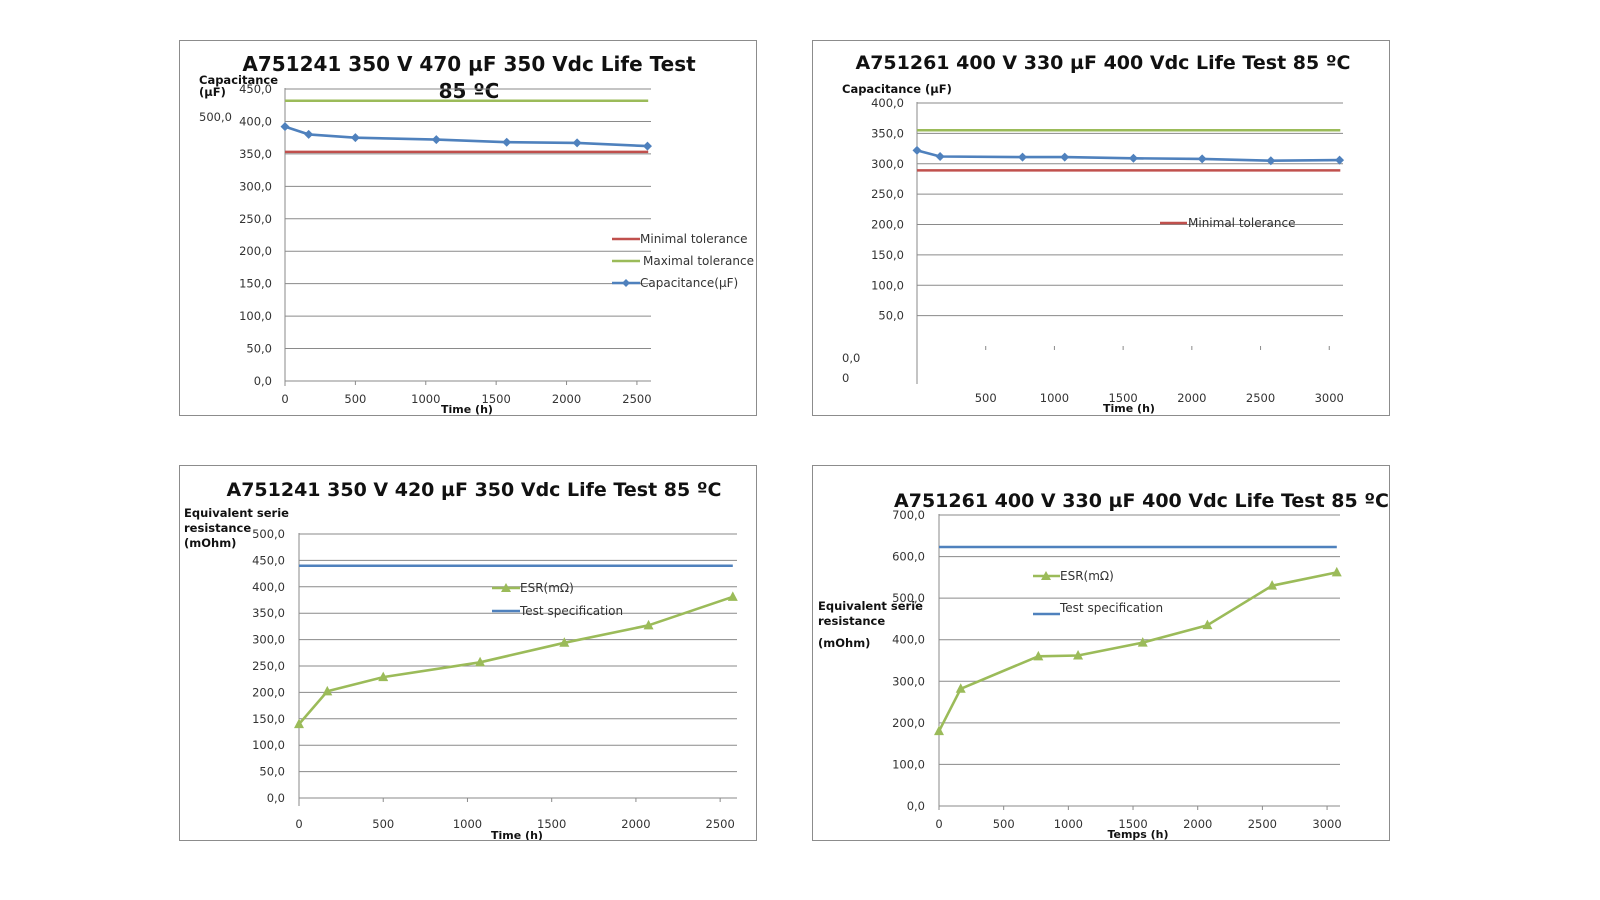 This screenshot has height=900, width=1600. I want to click on chart-3-xtick-label: 2000, so click(635, 824).